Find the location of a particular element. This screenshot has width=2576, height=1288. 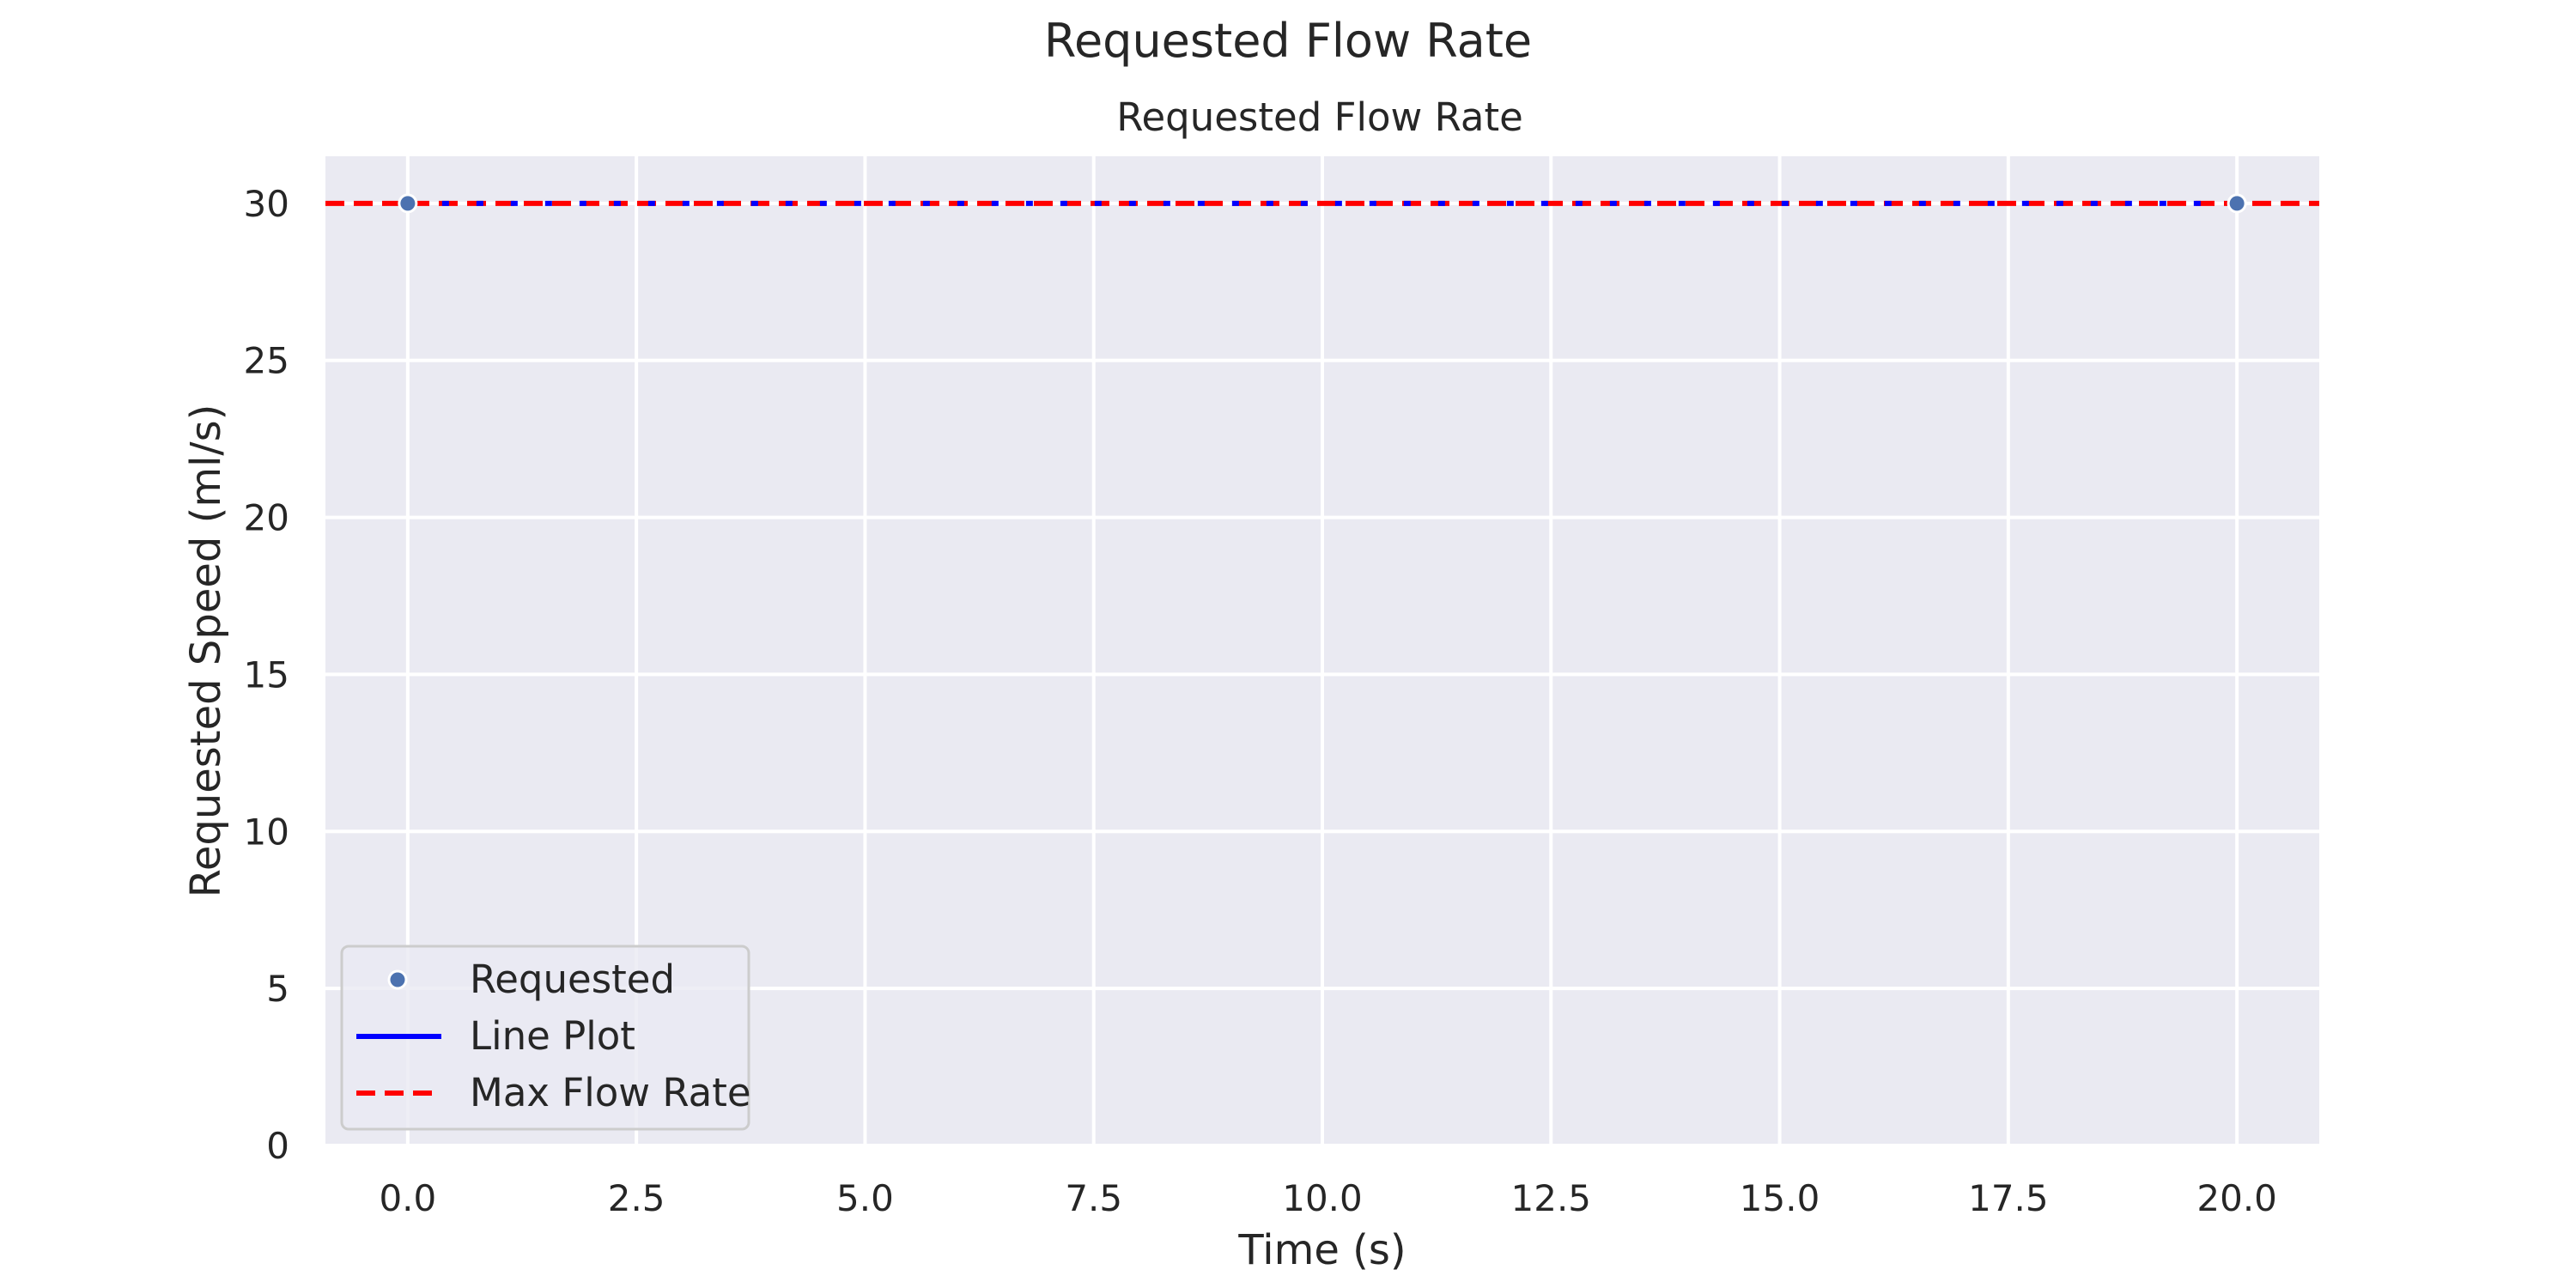

x-tick-label: 10.0 is located at coordinates (1323, 1198).